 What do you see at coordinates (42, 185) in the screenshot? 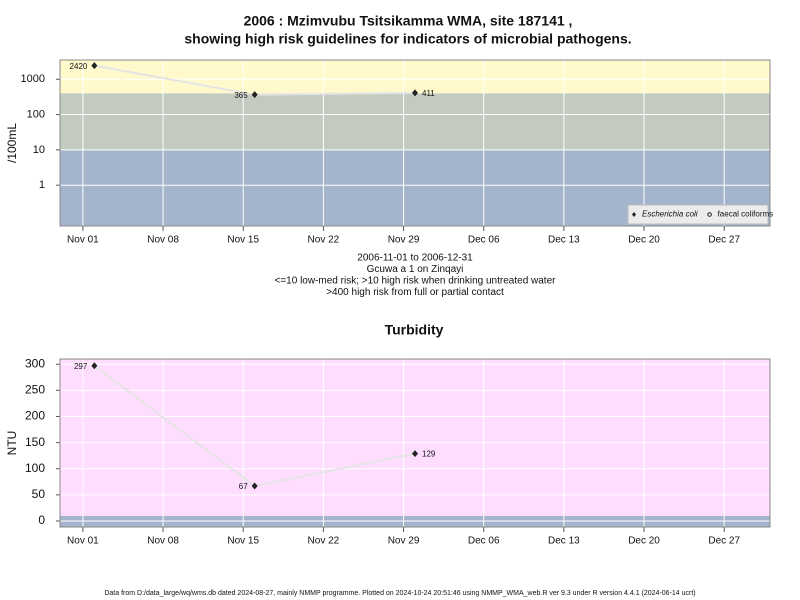
I see `y-tick-label: 1` at bounding box center [42, 185].